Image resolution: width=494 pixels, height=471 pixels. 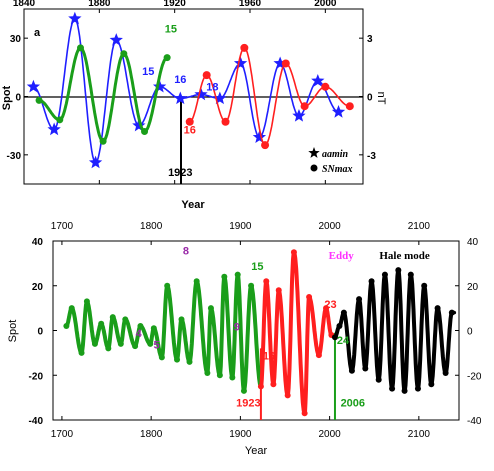 What do you see at coordinates (193, 205) in the screenshot?
I see `panel-a-xlabel: Year` at bounding box center [193, 205].